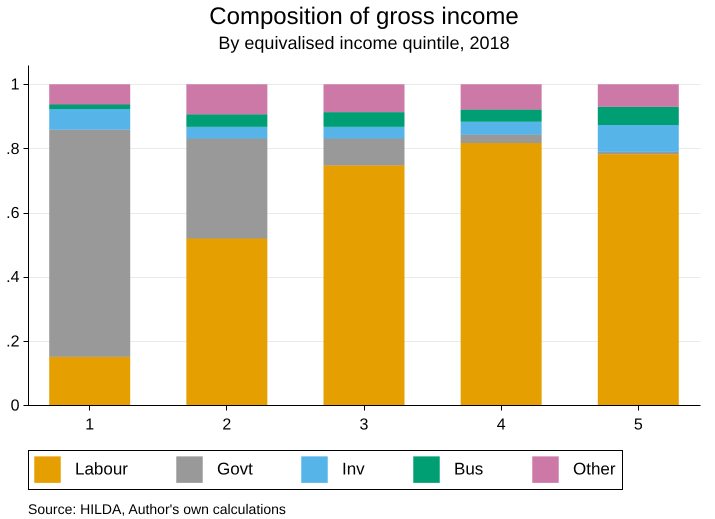 The width and height of the screenshot is (715, 519). I want to click on legend-label: Other, so click(594, 469).